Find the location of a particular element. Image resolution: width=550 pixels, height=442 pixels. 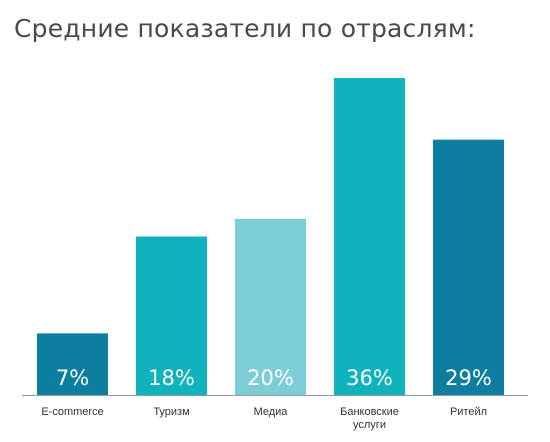

category-label-3: Медиа is located at coordinates (271, 412).